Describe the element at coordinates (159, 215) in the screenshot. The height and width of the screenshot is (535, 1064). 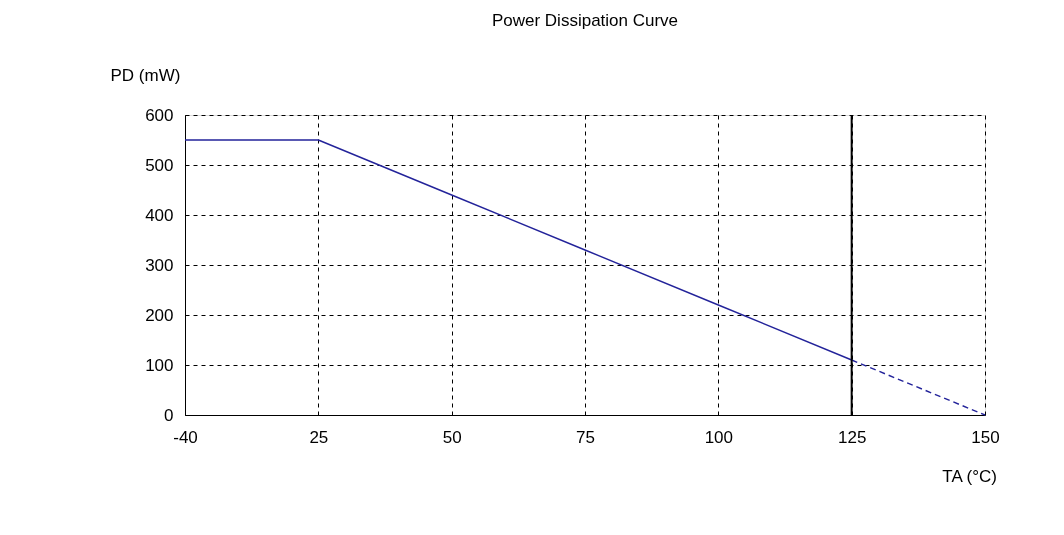
I see `y-tick-label: 400` at that location.